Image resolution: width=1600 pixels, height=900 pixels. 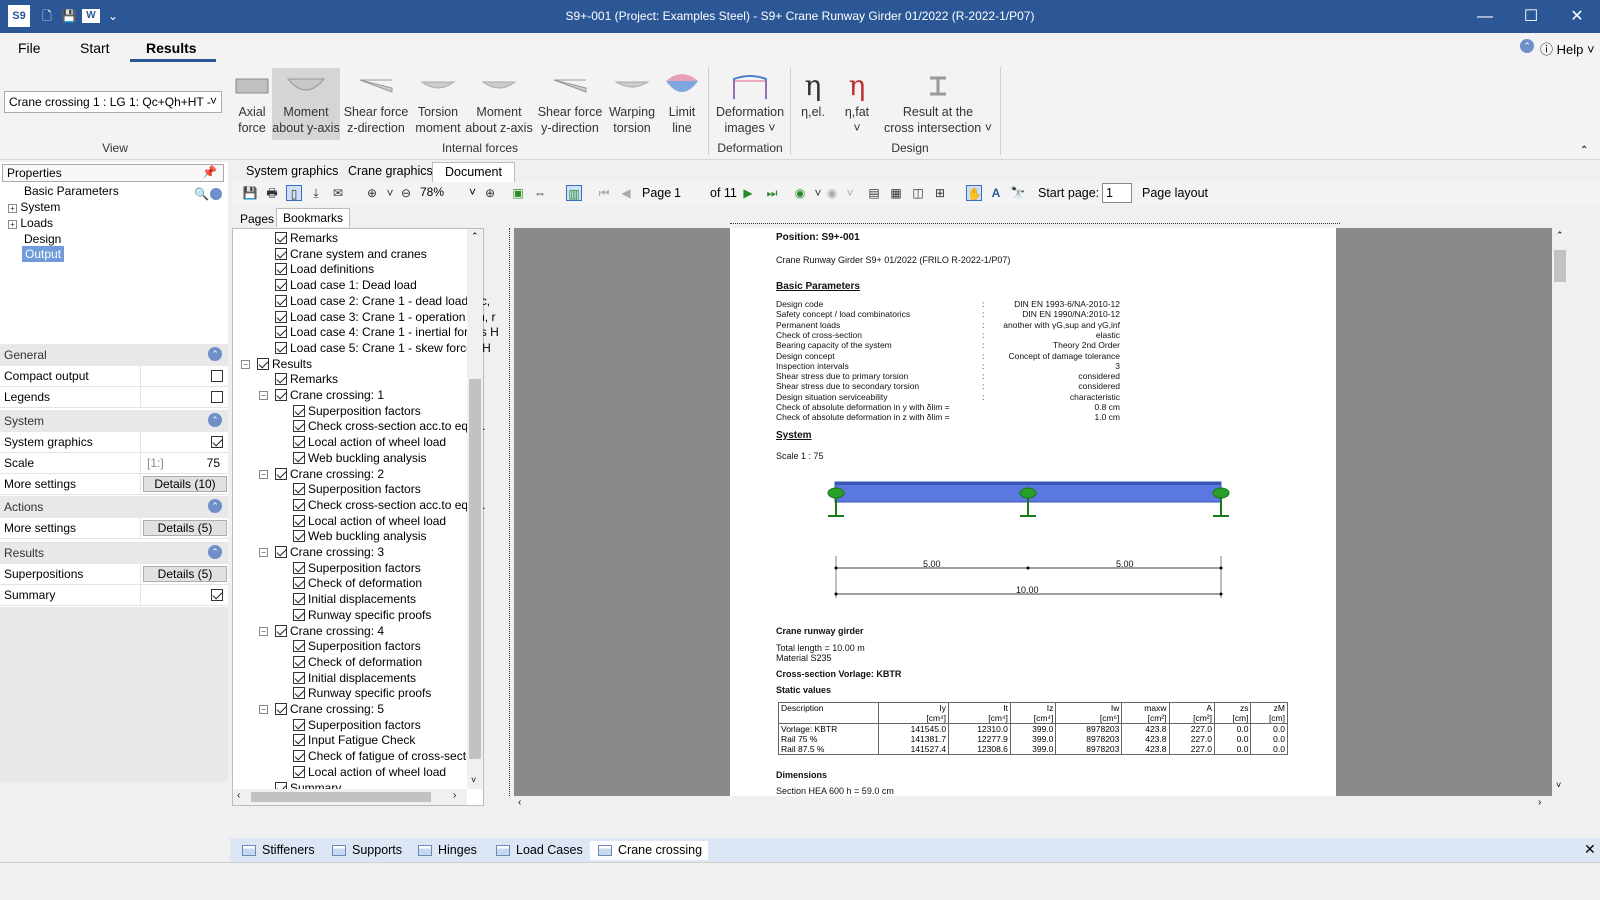 I want to click on tab-pages: Pages, so click(x=257, y=219).